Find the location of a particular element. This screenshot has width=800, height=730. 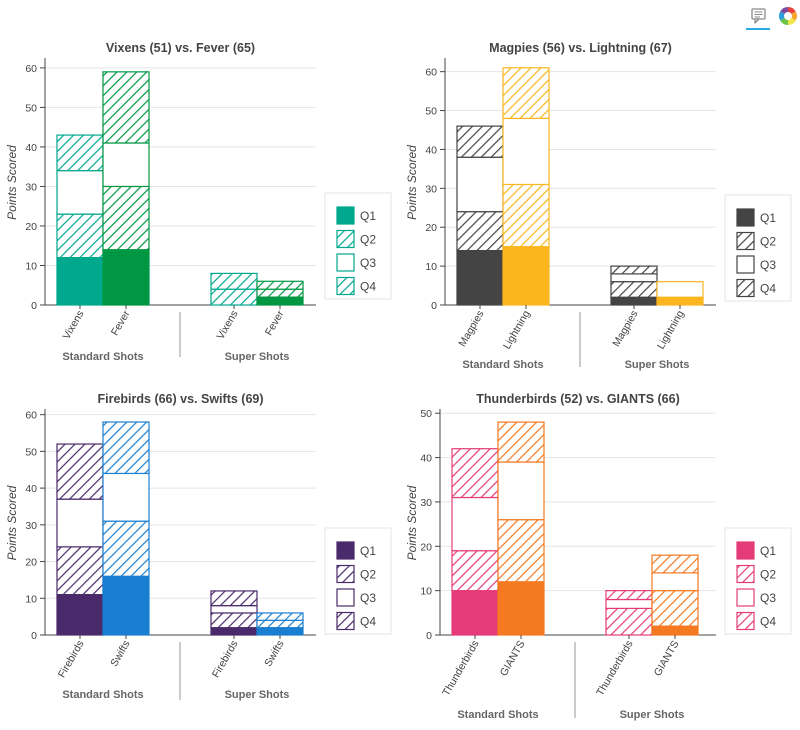

chart-title: Firebirds (66) vs. Swifts (69) is located at coordinates (180, 399).